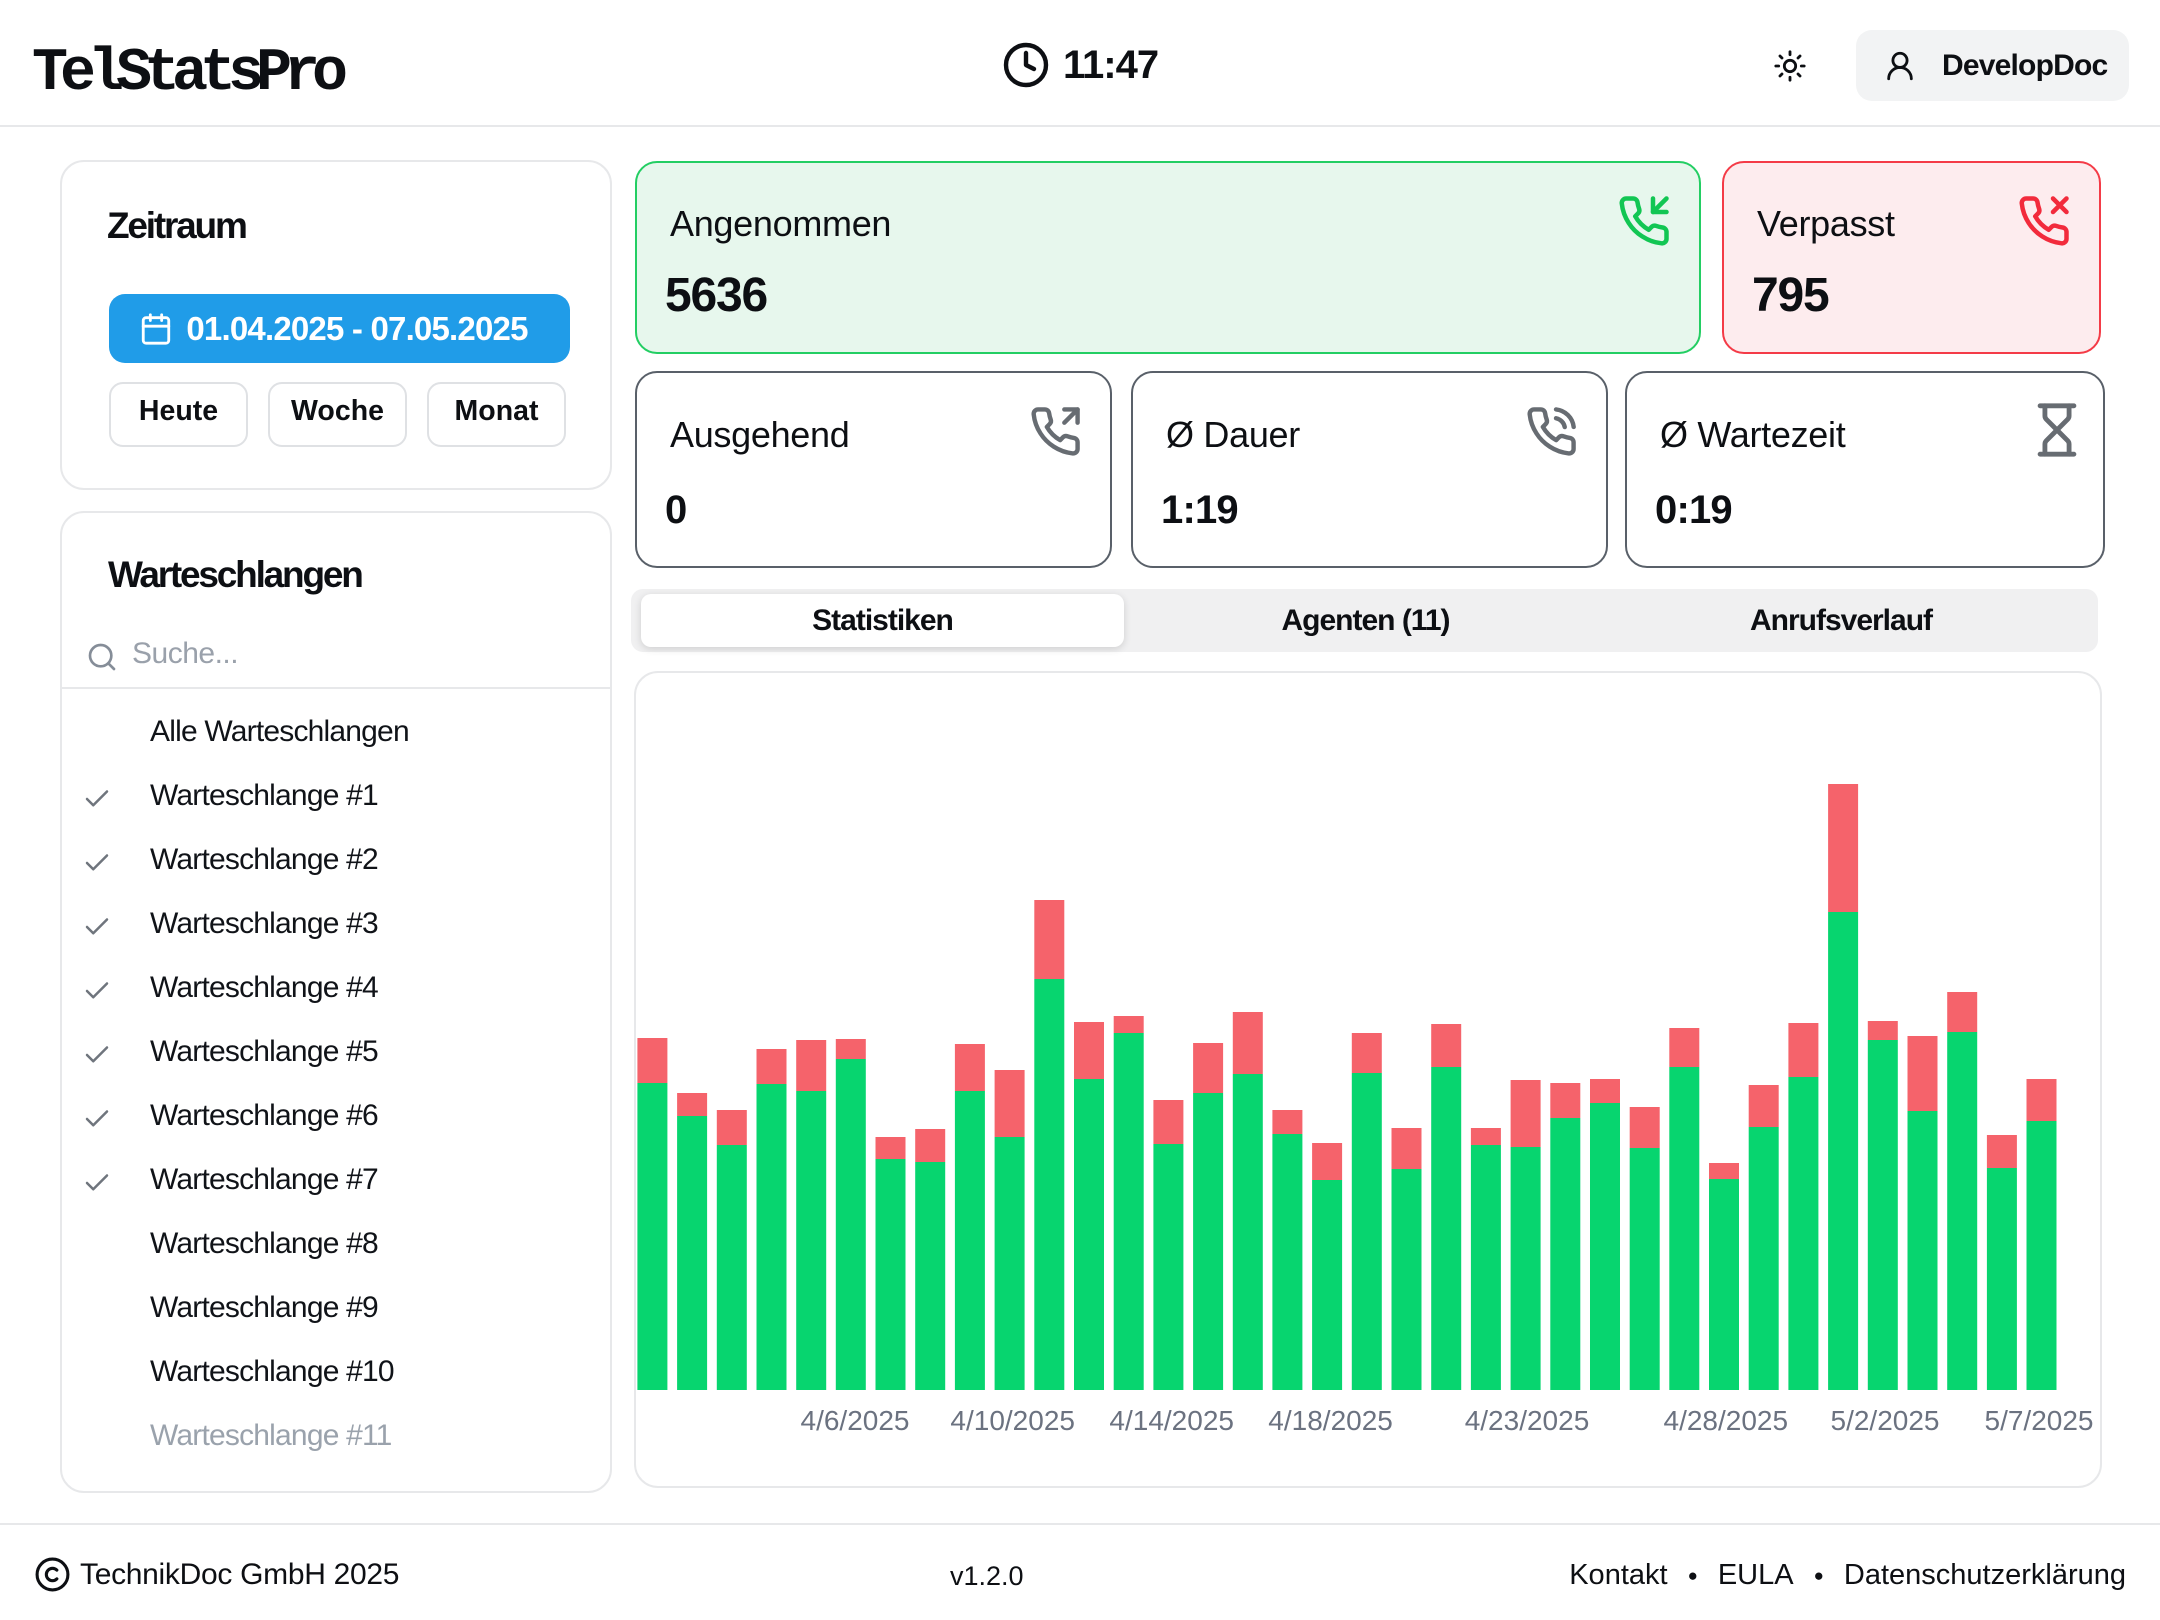 The height and width of the screenshot is (1620, 2160). I want to click on svg-text: 4/28/2025, so click(1726, 1420).